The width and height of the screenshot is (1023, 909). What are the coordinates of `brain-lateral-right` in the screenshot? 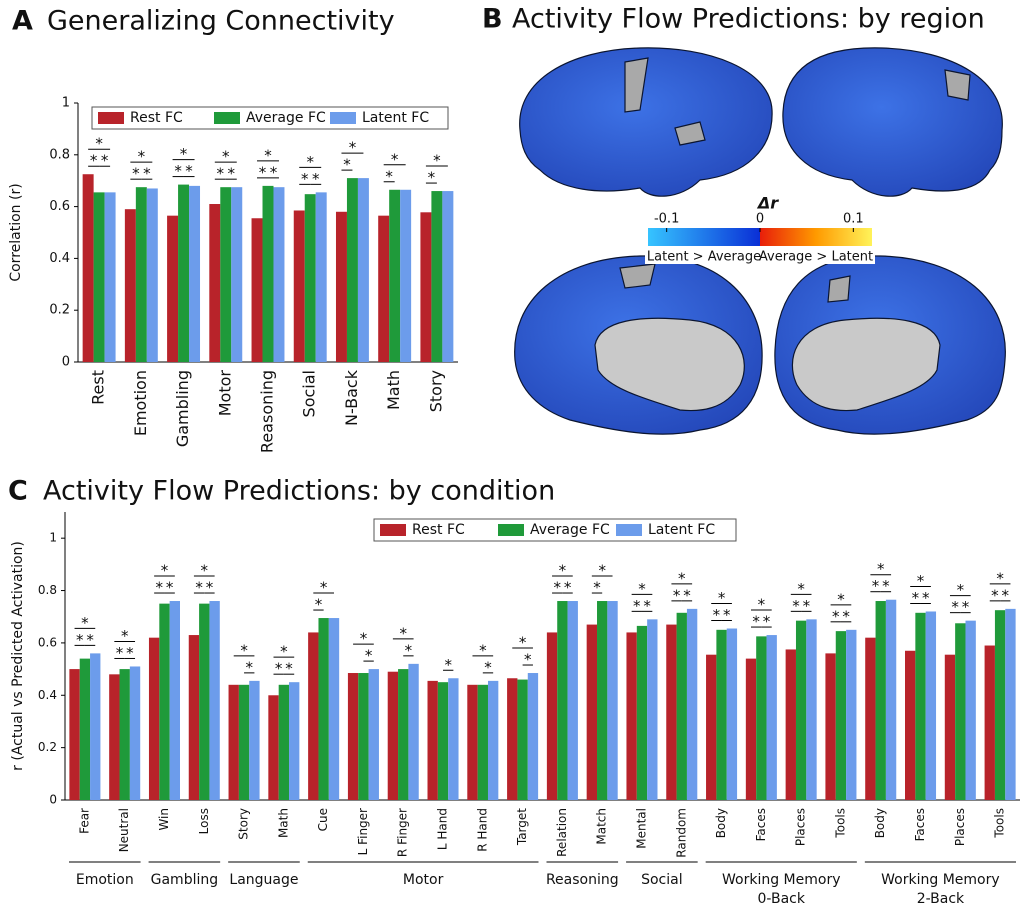 It's located at (892, 122).